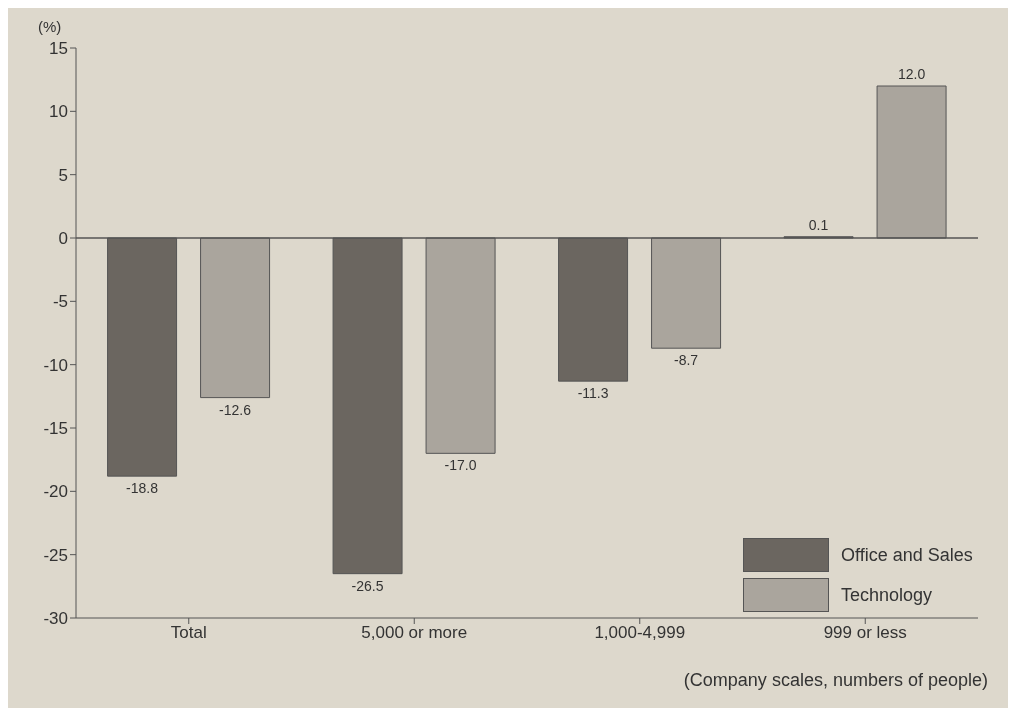  Describe the element at coordinates (367, 585) in the screenshot. I see `data-label: -26.5` at that location.